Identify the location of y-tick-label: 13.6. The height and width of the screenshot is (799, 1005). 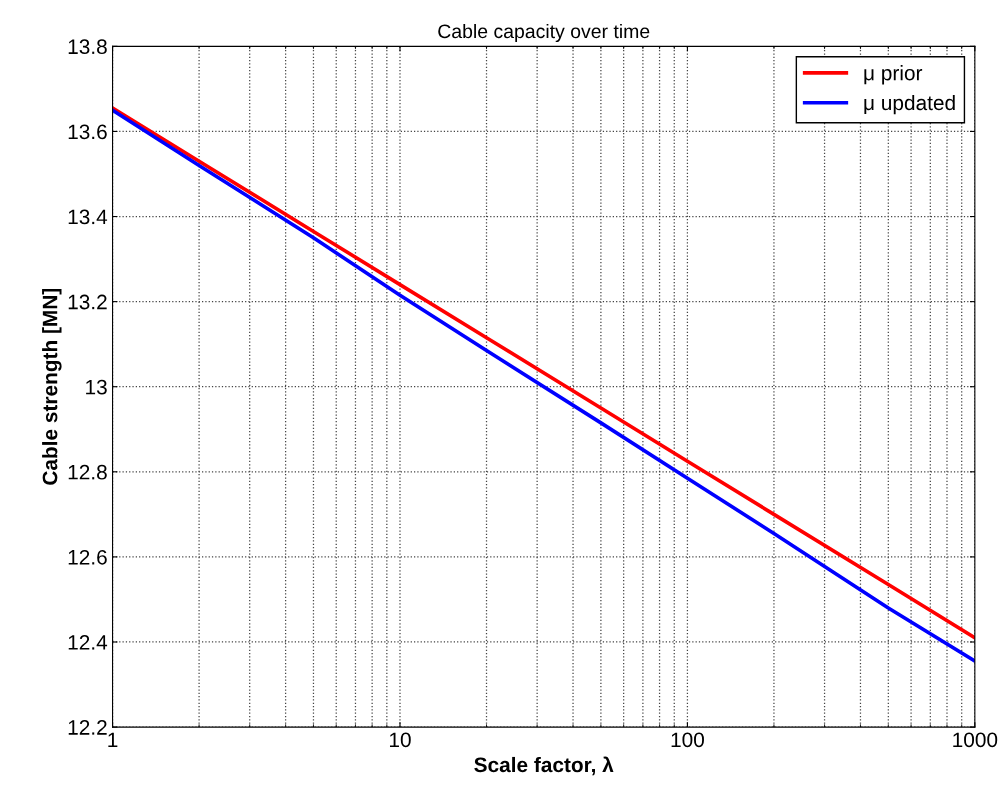
(87, 132).